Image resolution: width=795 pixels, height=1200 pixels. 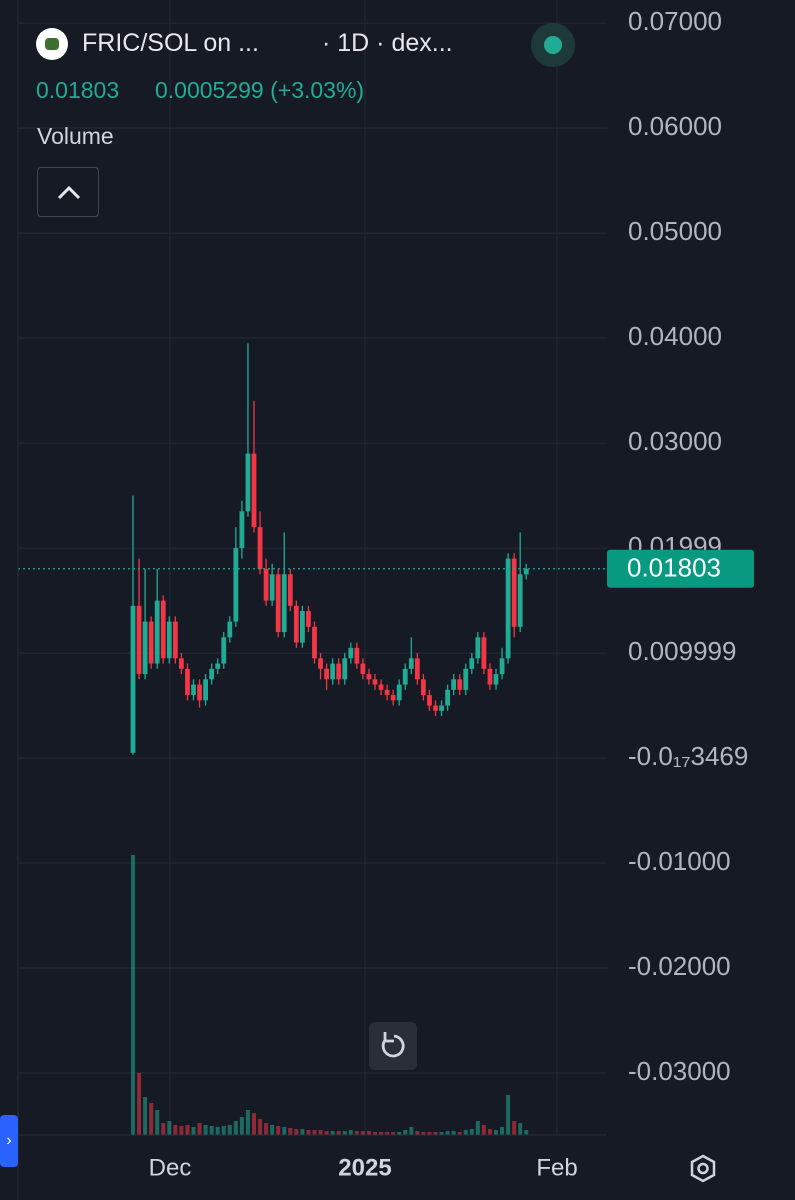 What do you see at coordinates (170, 1167) in the screenshot?
I see `x-tick-label: Dec` at bounding box center [170, 1167].